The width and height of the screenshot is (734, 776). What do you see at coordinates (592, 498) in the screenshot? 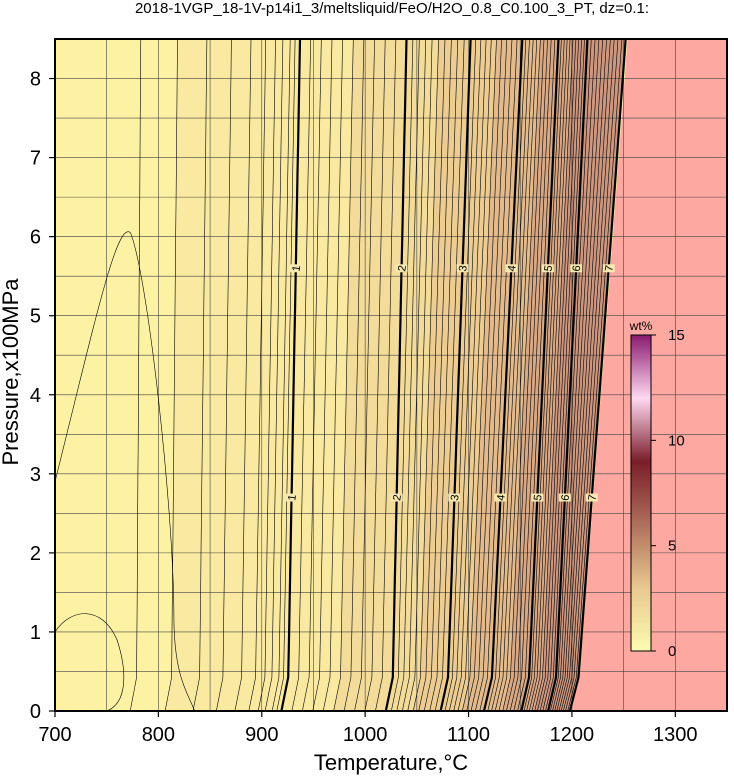
I see `contour-label: 7` at bounding box center [592, 498].